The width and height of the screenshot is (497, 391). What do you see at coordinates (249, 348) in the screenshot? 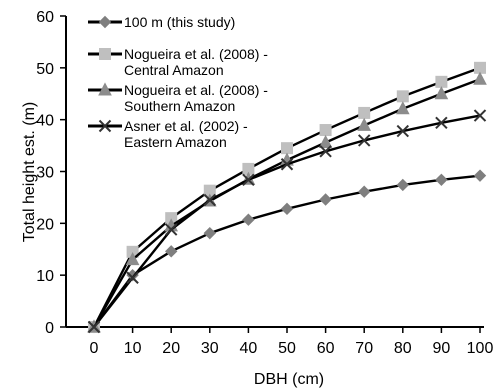
I see `x-tick-label: 40` at bounding box center [249, 348].